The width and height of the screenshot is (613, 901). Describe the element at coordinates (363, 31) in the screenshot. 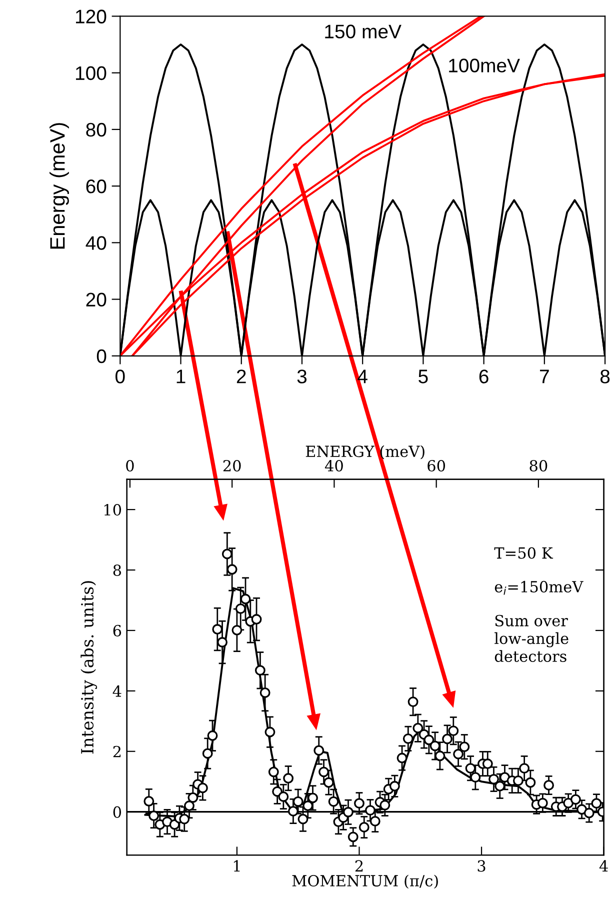

I see `annotation: 150 meV` at that location.